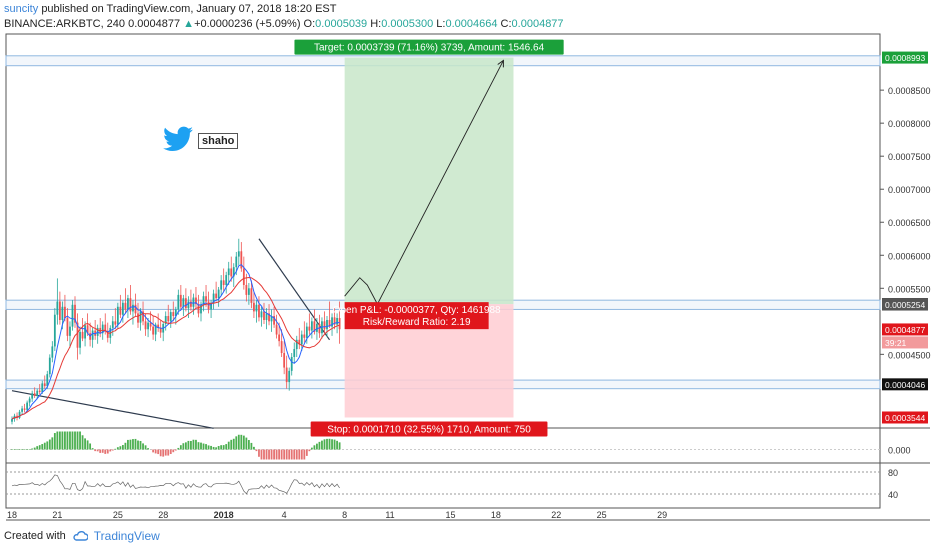 This screenshot has width=932, height=550. I want to click on y-tick-label: 0.0007500, so click(909, 157).